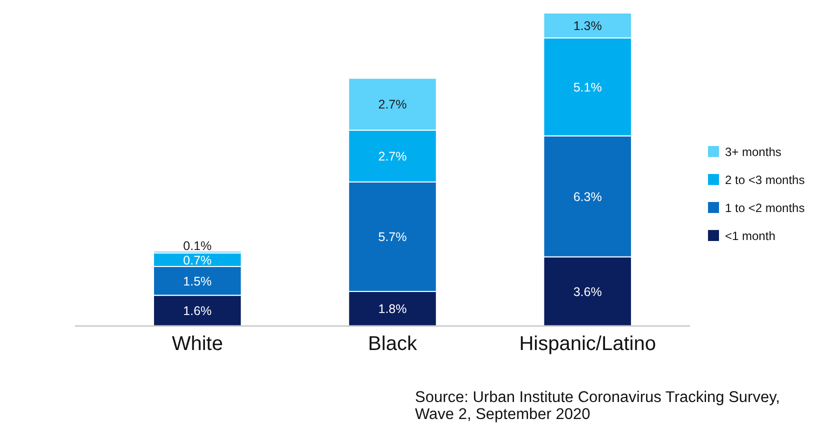 The height and width of the screenshot is (426, 830). What do you see at coordinates (587, 87) in the screenshot?
I see `data-label: 5.1%` at bounding box center [587, 87].